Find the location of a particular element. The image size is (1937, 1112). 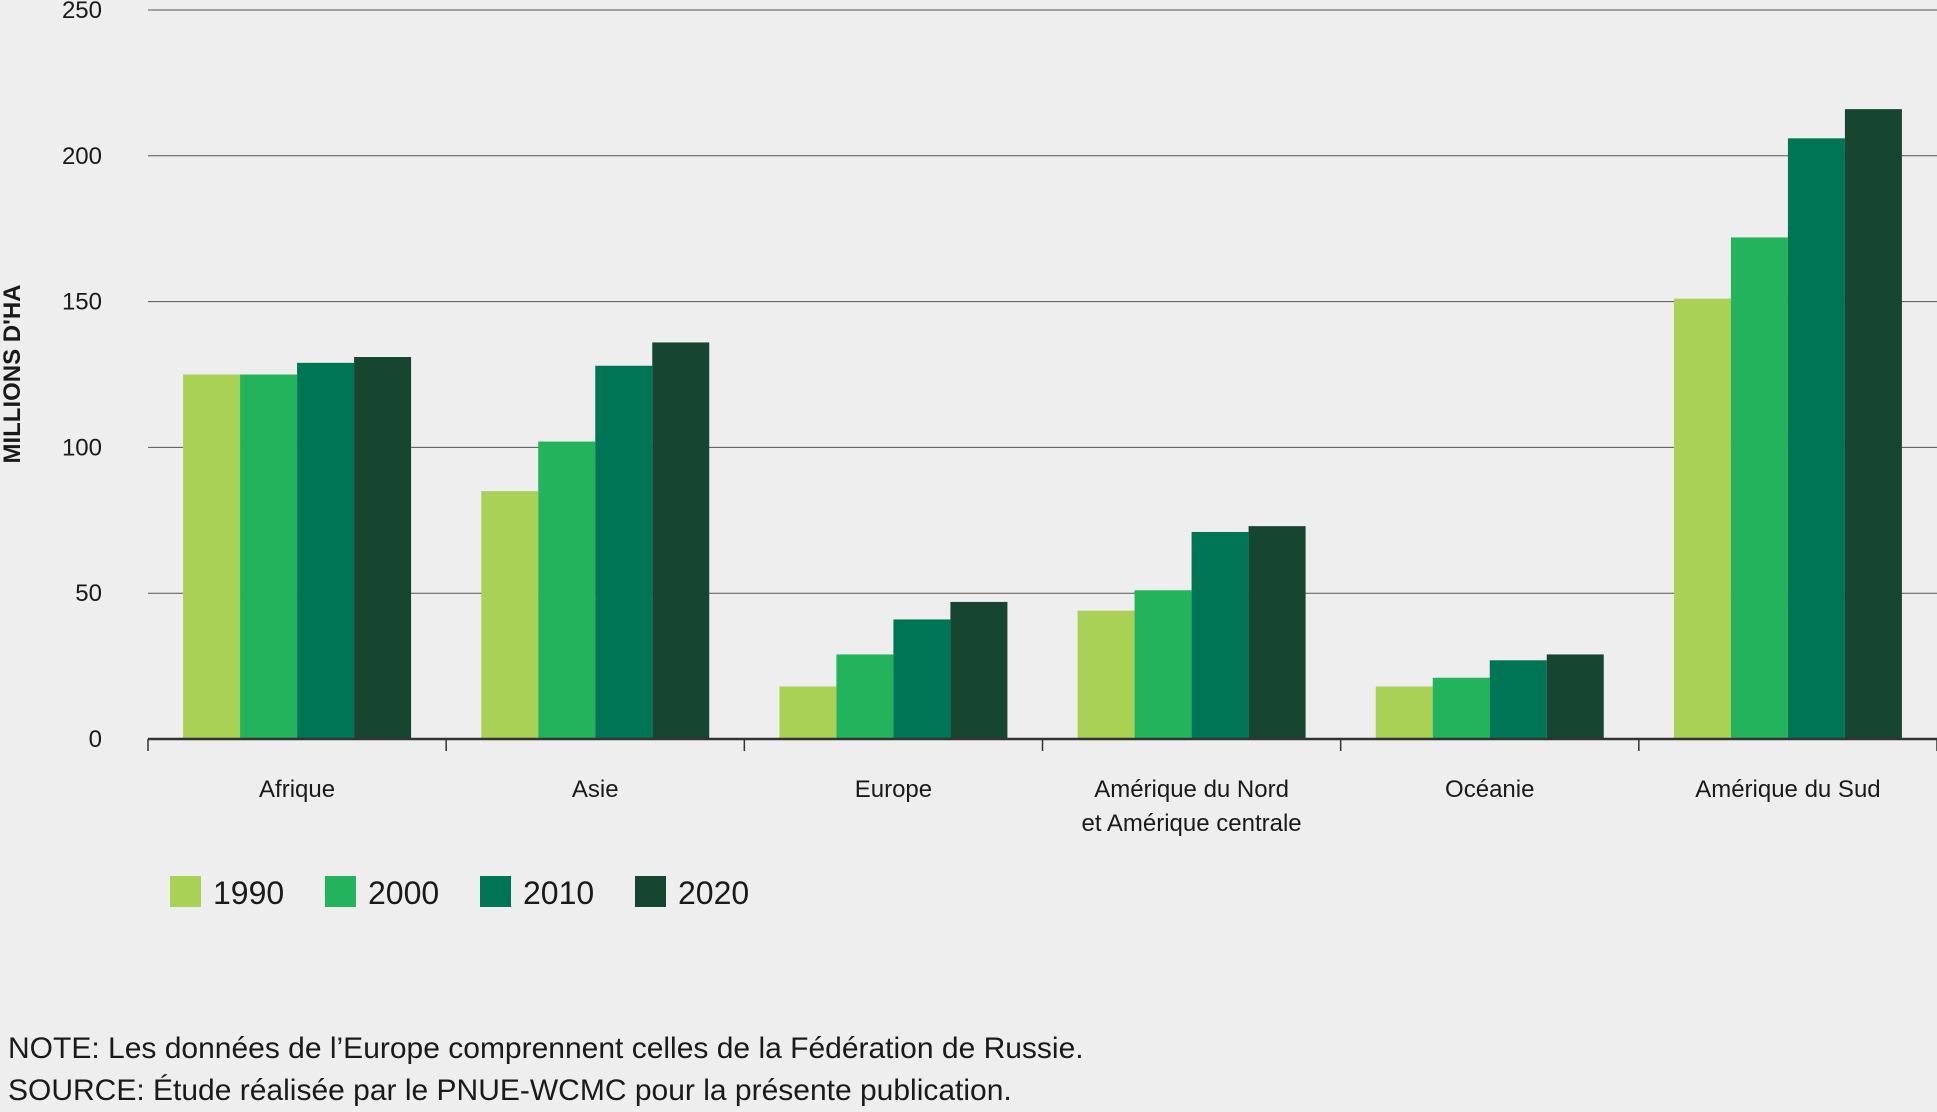

x-tick-label: Amérique du Nord is located at coordinates (1191, 789).